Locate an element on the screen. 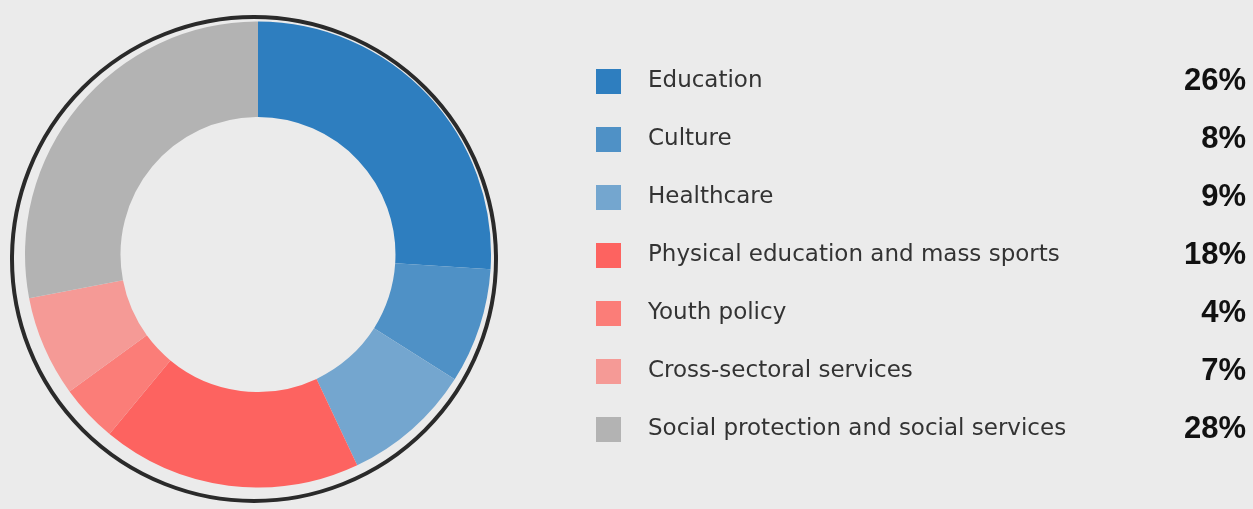  data-label: 7% is located at coordinates (1223, 370).